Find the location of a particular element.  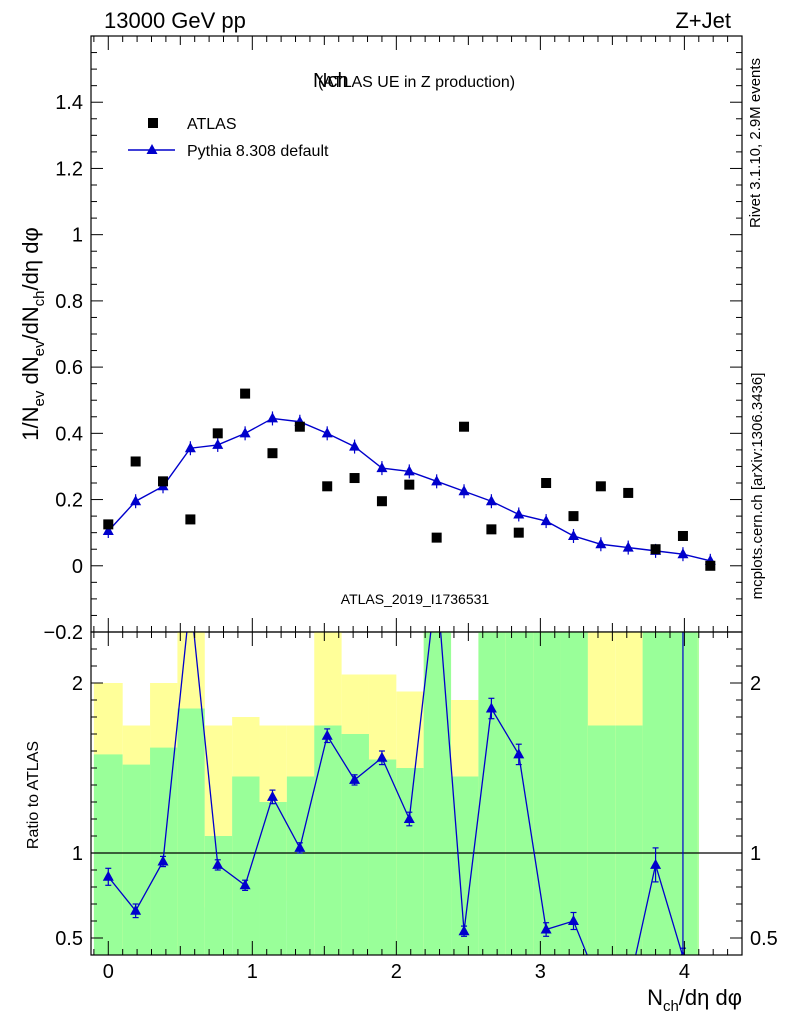

header-collision-label: 13000 GeV pp is located at coordinates (175, 20).